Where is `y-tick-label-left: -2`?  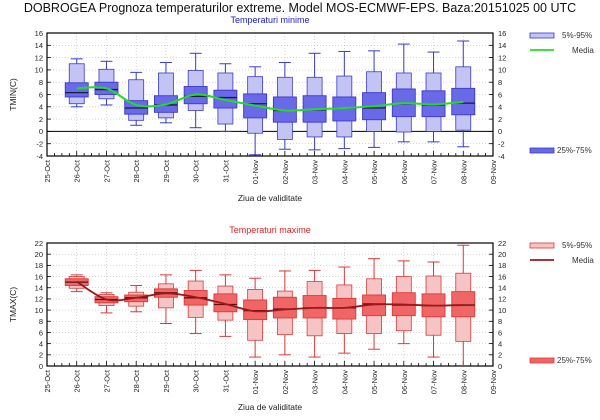 y-tick-label-left: -2 is located at coordinates (39, 144).